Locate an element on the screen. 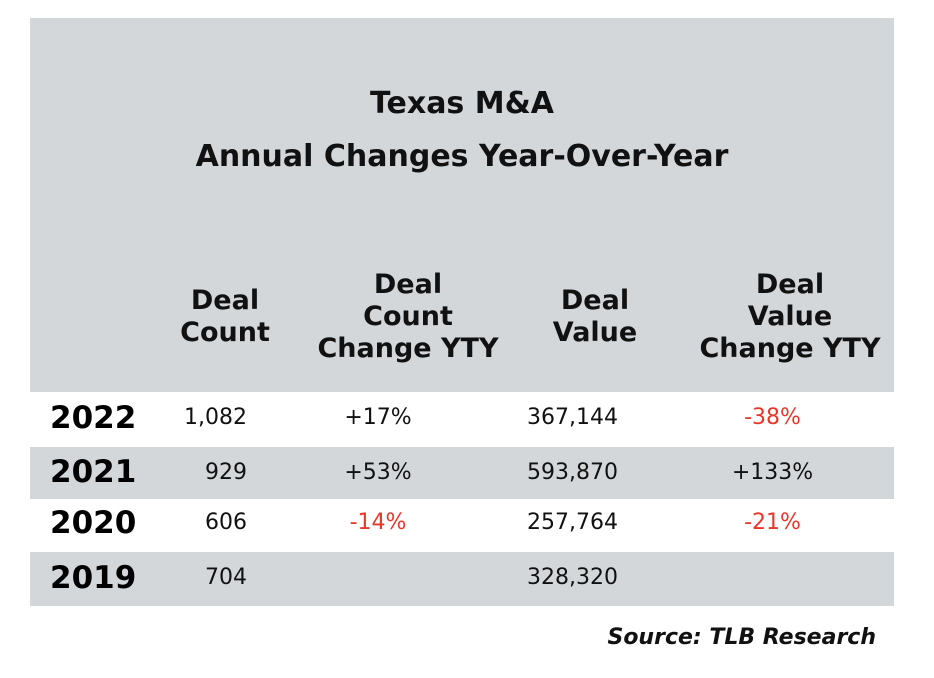 The image size is (934, 678). cell-value-change: -21% is located at coordinates (772, 523).